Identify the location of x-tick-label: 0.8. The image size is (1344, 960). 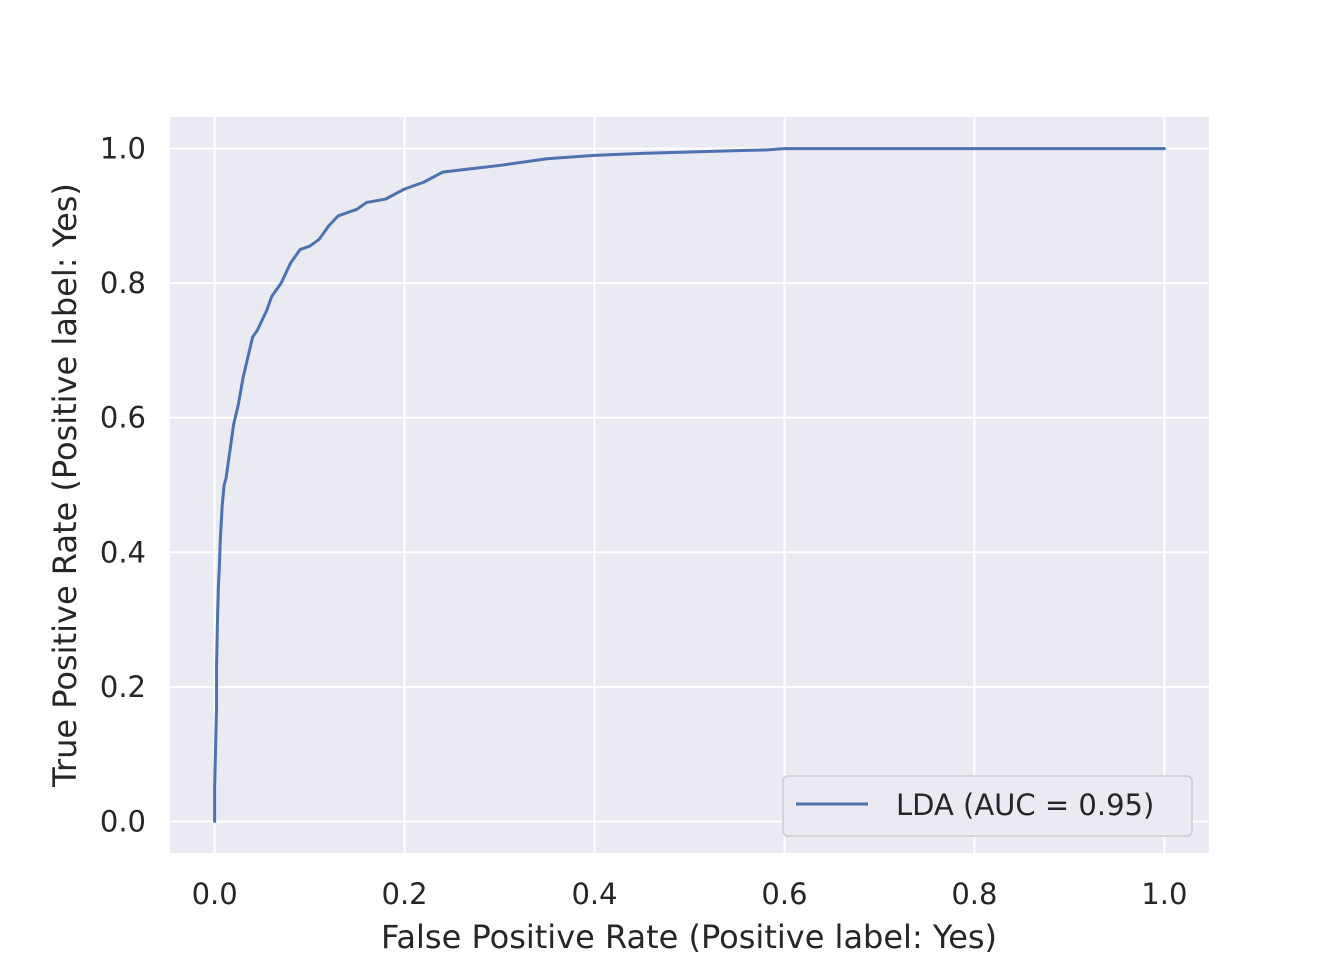
(974, 894).